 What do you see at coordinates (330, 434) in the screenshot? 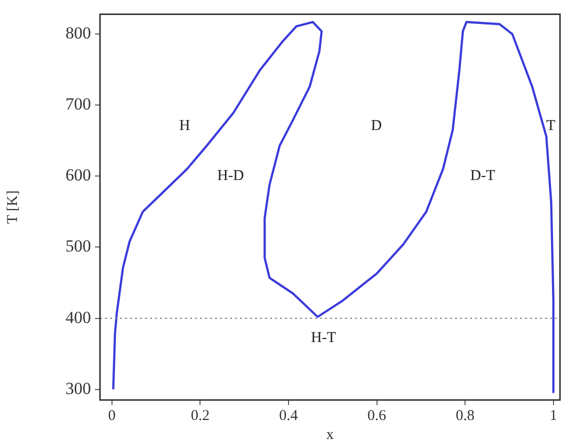
I see `x-axis-title: x` at bounding box center [330, 434].